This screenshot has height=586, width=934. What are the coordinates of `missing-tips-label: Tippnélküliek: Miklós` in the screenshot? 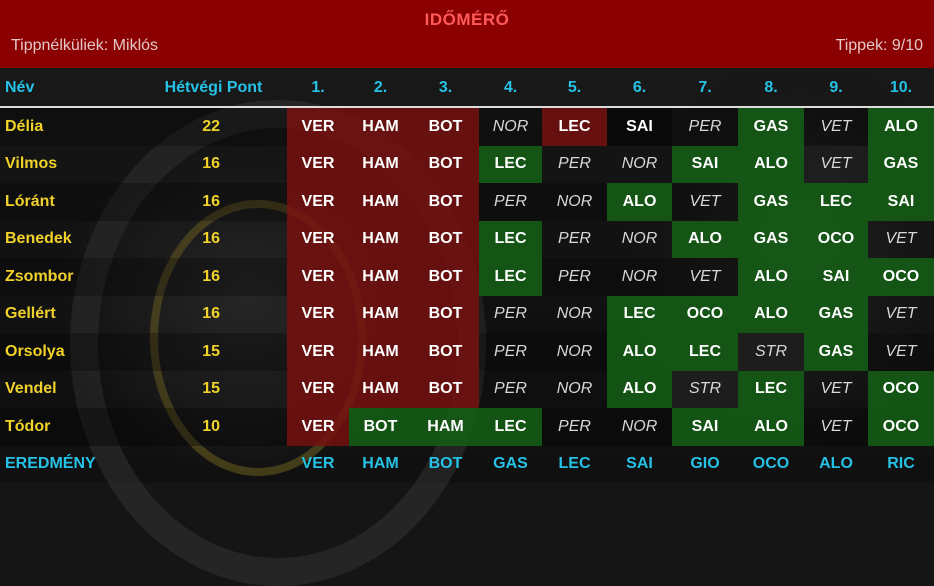 It's located at (85, 45).